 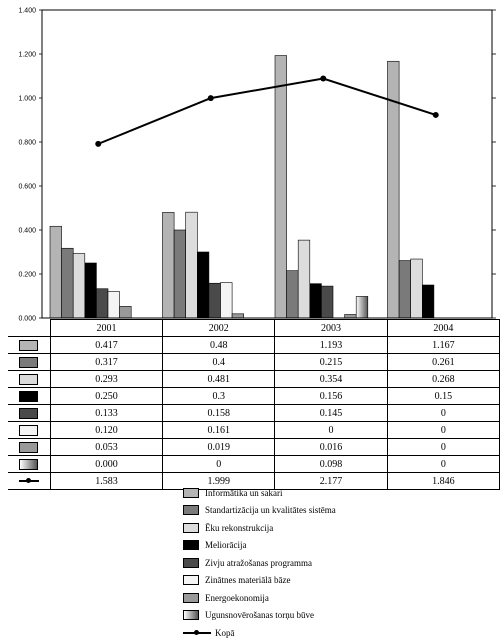 What do you see at coordinates (219, 447) in the screenshot?
I see `data-value: 0.019` at bounding box center [219, 447].